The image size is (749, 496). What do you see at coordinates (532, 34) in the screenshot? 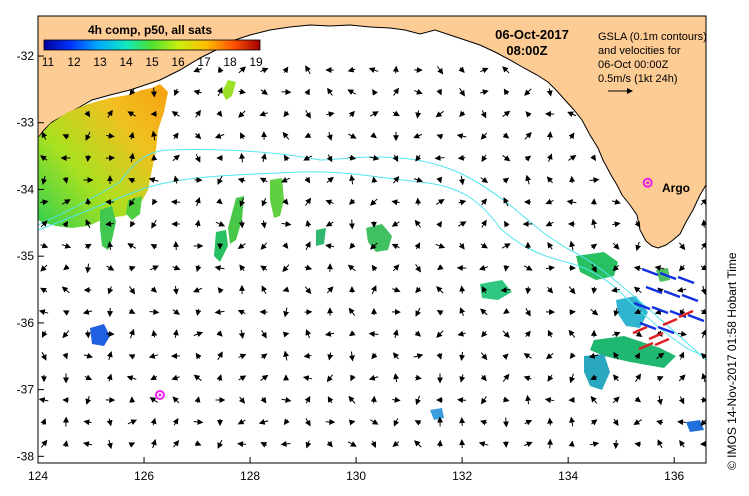
I see `header-date: 06-Oct-2017` at bounding box center [532, 34].